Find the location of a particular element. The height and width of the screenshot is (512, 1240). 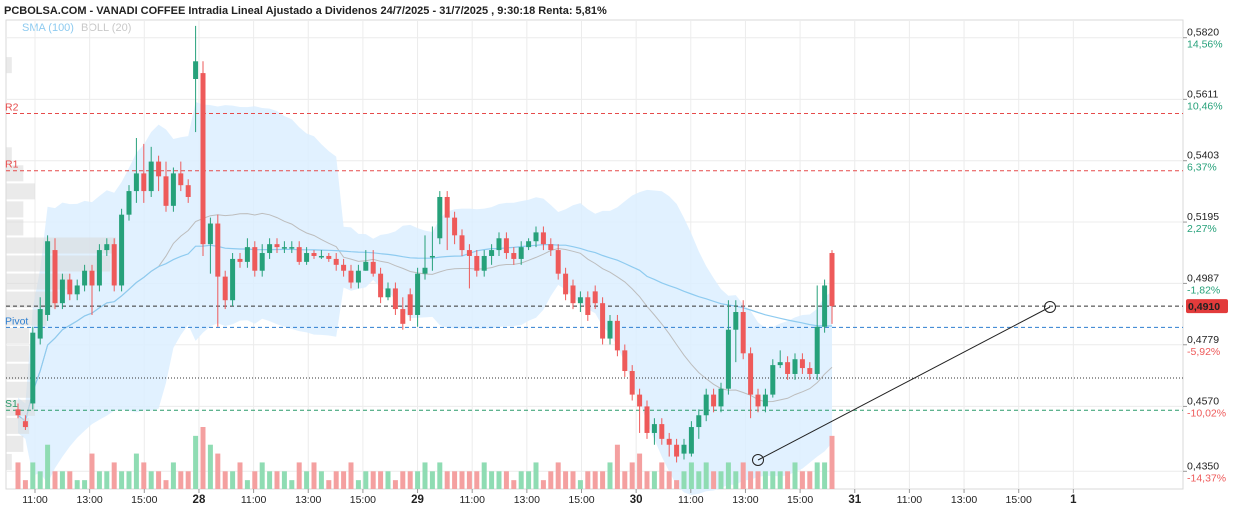

price-tick-label: 0,5611 is located at coordinates (1202, 94).